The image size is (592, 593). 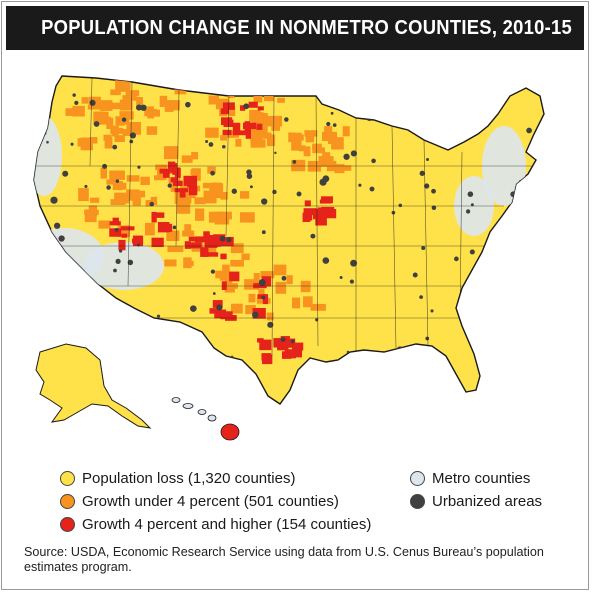 What do you see at coordinates (189, 478) in the screenshot?
I see `legend-label: Population loss (1,320 counties)` at bounding box center [189, 478].